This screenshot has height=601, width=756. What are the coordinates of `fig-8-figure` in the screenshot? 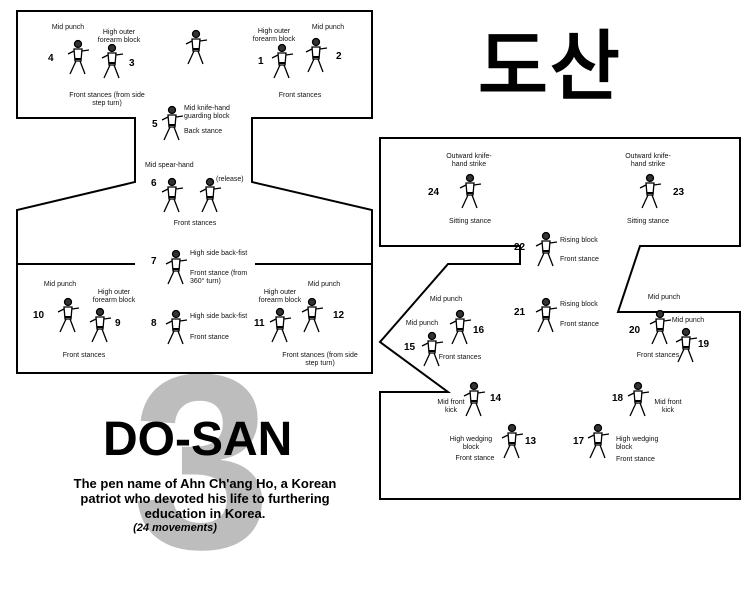 It's located at (176, 327).